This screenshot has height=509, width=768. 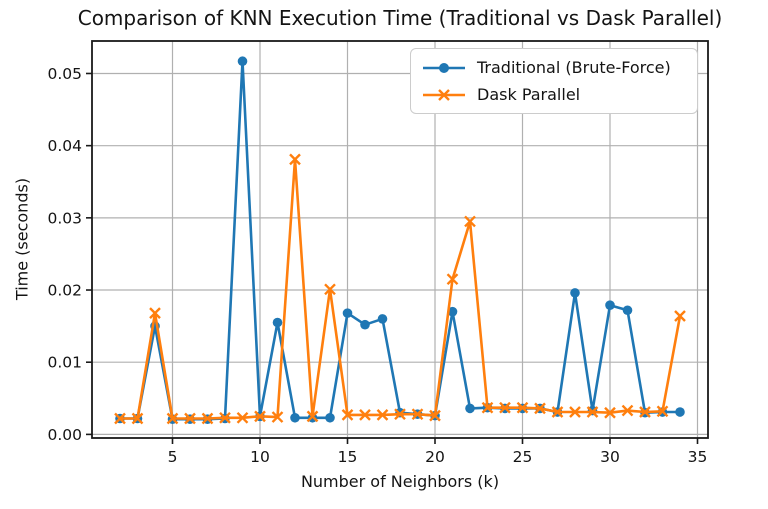 I want to click on legend-sample-line-x-icon, so click(x=444, y=94).